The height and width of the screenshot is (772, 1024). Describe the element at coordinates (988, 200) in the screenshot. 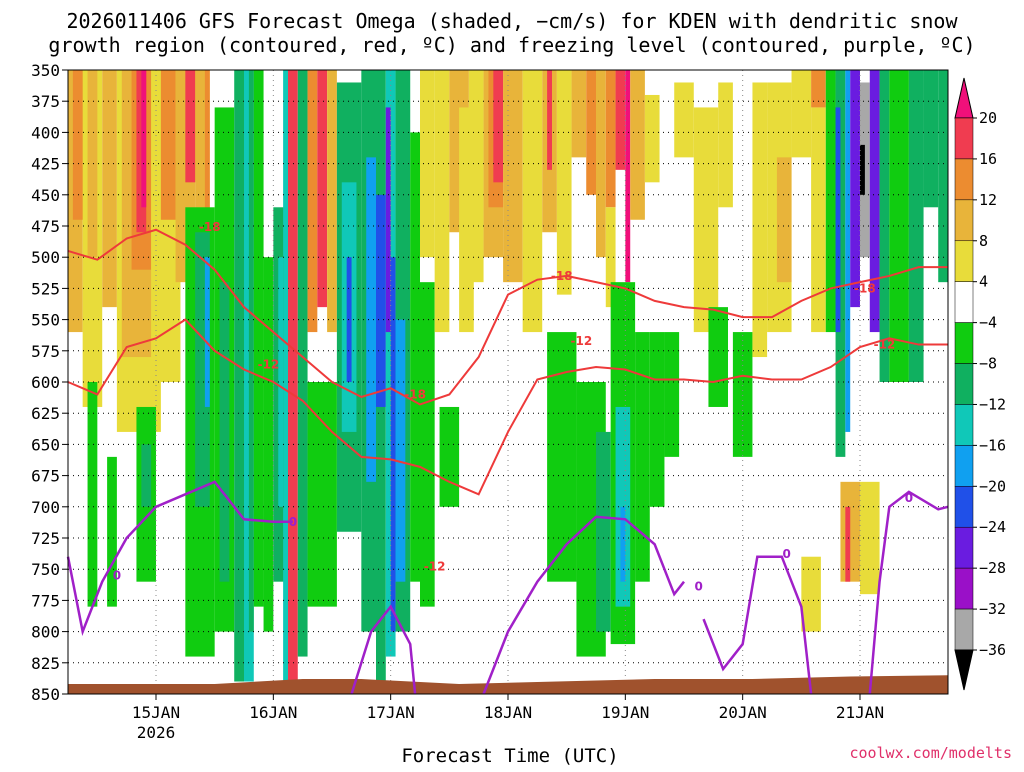

I see `colorbar-label-2: 12` at that location.